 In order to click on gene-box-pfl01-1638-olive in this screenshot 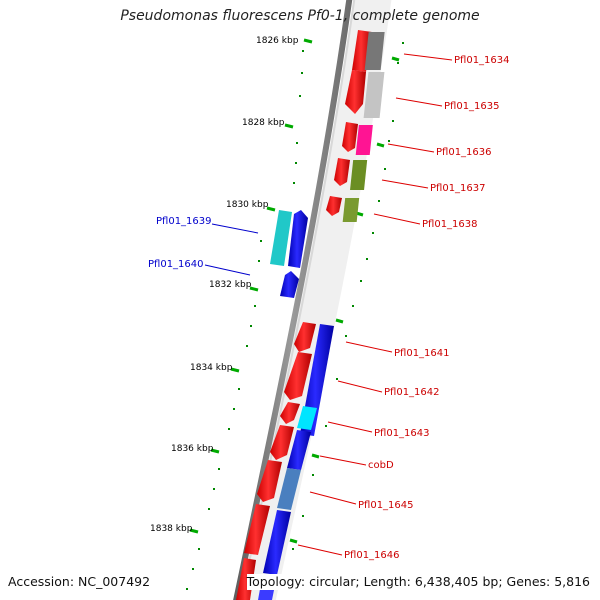, I will do `click(351, 210)`.